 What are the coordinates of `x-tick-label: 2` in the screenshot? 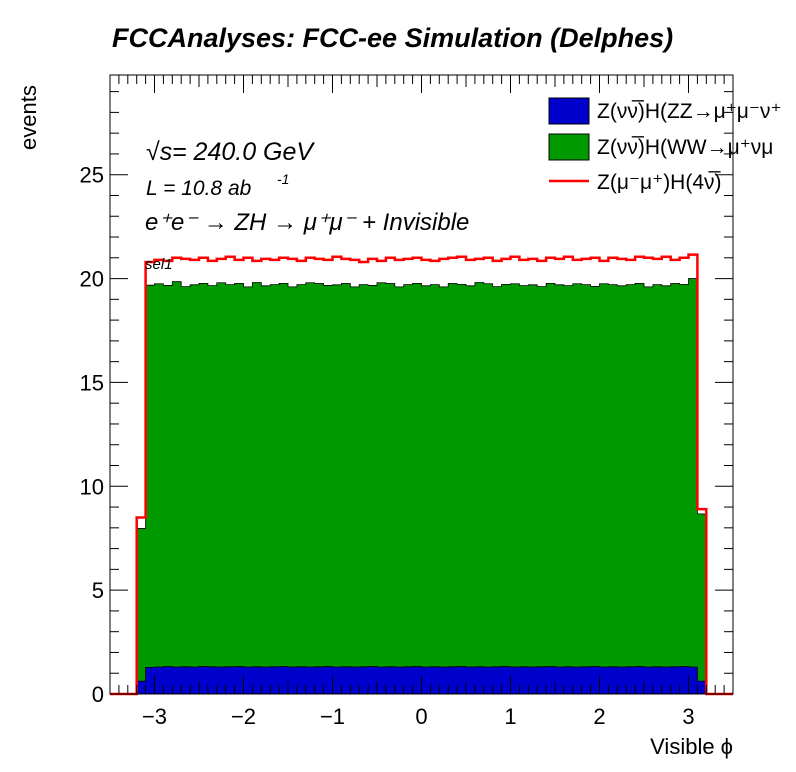 It's located at (599, 716).